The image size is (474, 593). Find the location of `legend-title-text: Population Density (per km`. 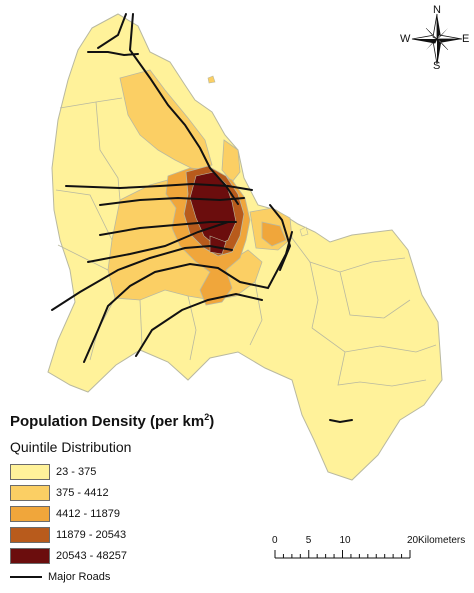

legend-title-text: Population Density (per km is located at coordinates (107, 421).